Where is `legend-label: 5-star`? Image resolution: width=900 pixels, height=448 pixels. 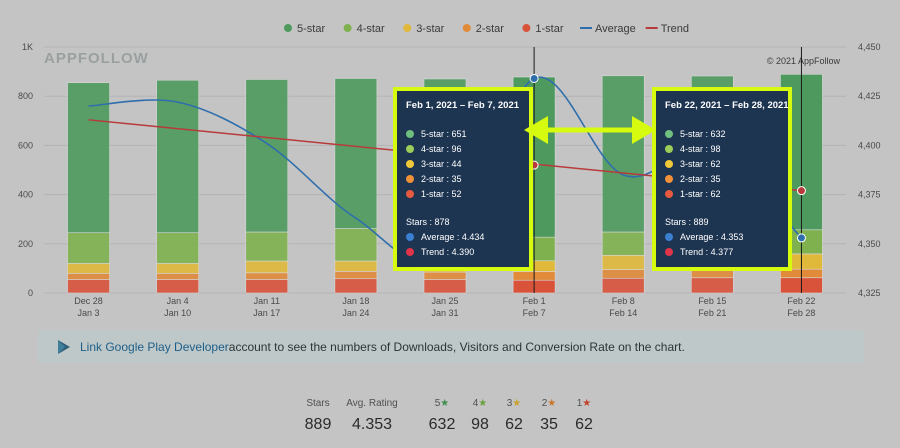 legend-label: 5-star is located at coordinates (311, 29).